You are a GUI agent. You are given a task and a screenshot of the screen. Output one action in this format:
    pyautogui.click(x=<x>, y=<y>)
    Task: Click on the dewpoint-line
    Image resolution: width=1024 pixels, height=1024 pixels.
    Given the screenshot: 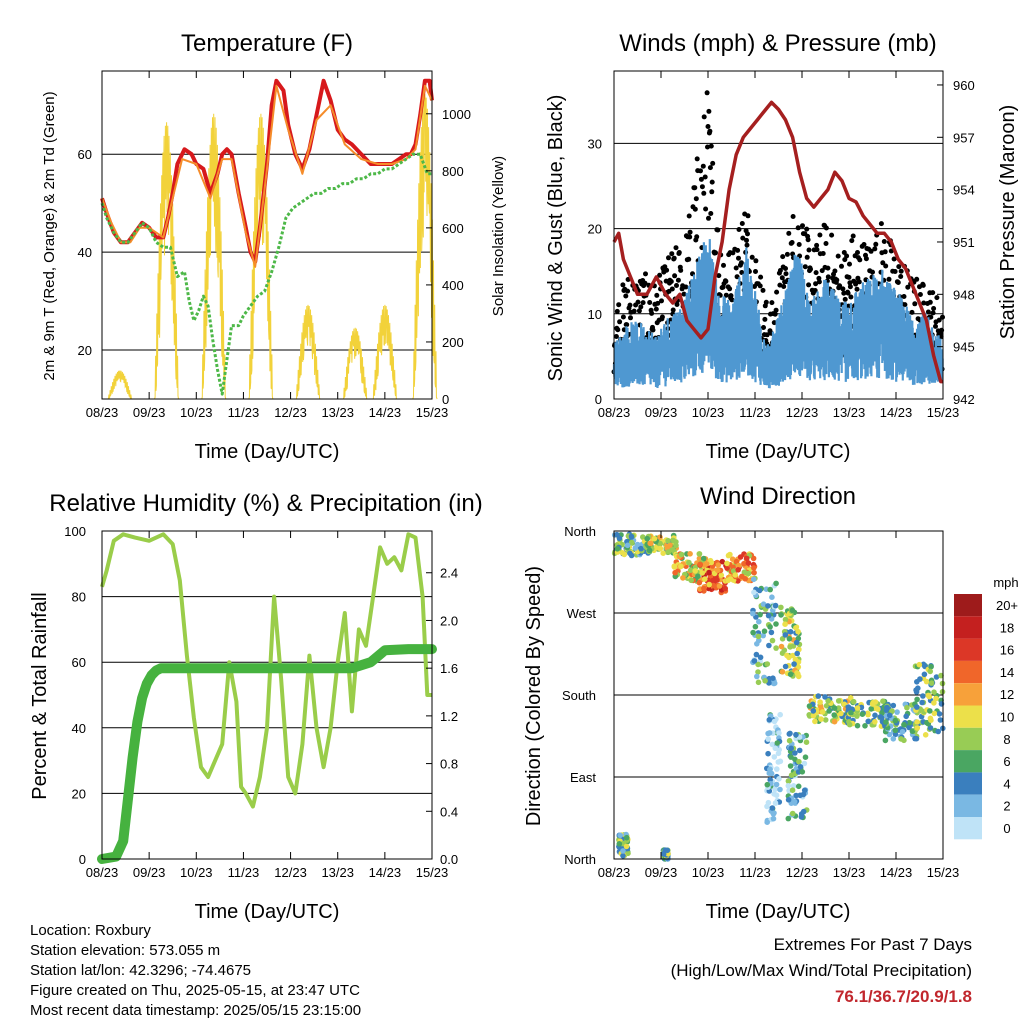 What is the action you would take?
    pyautogui.click(x=266, y=274)
    